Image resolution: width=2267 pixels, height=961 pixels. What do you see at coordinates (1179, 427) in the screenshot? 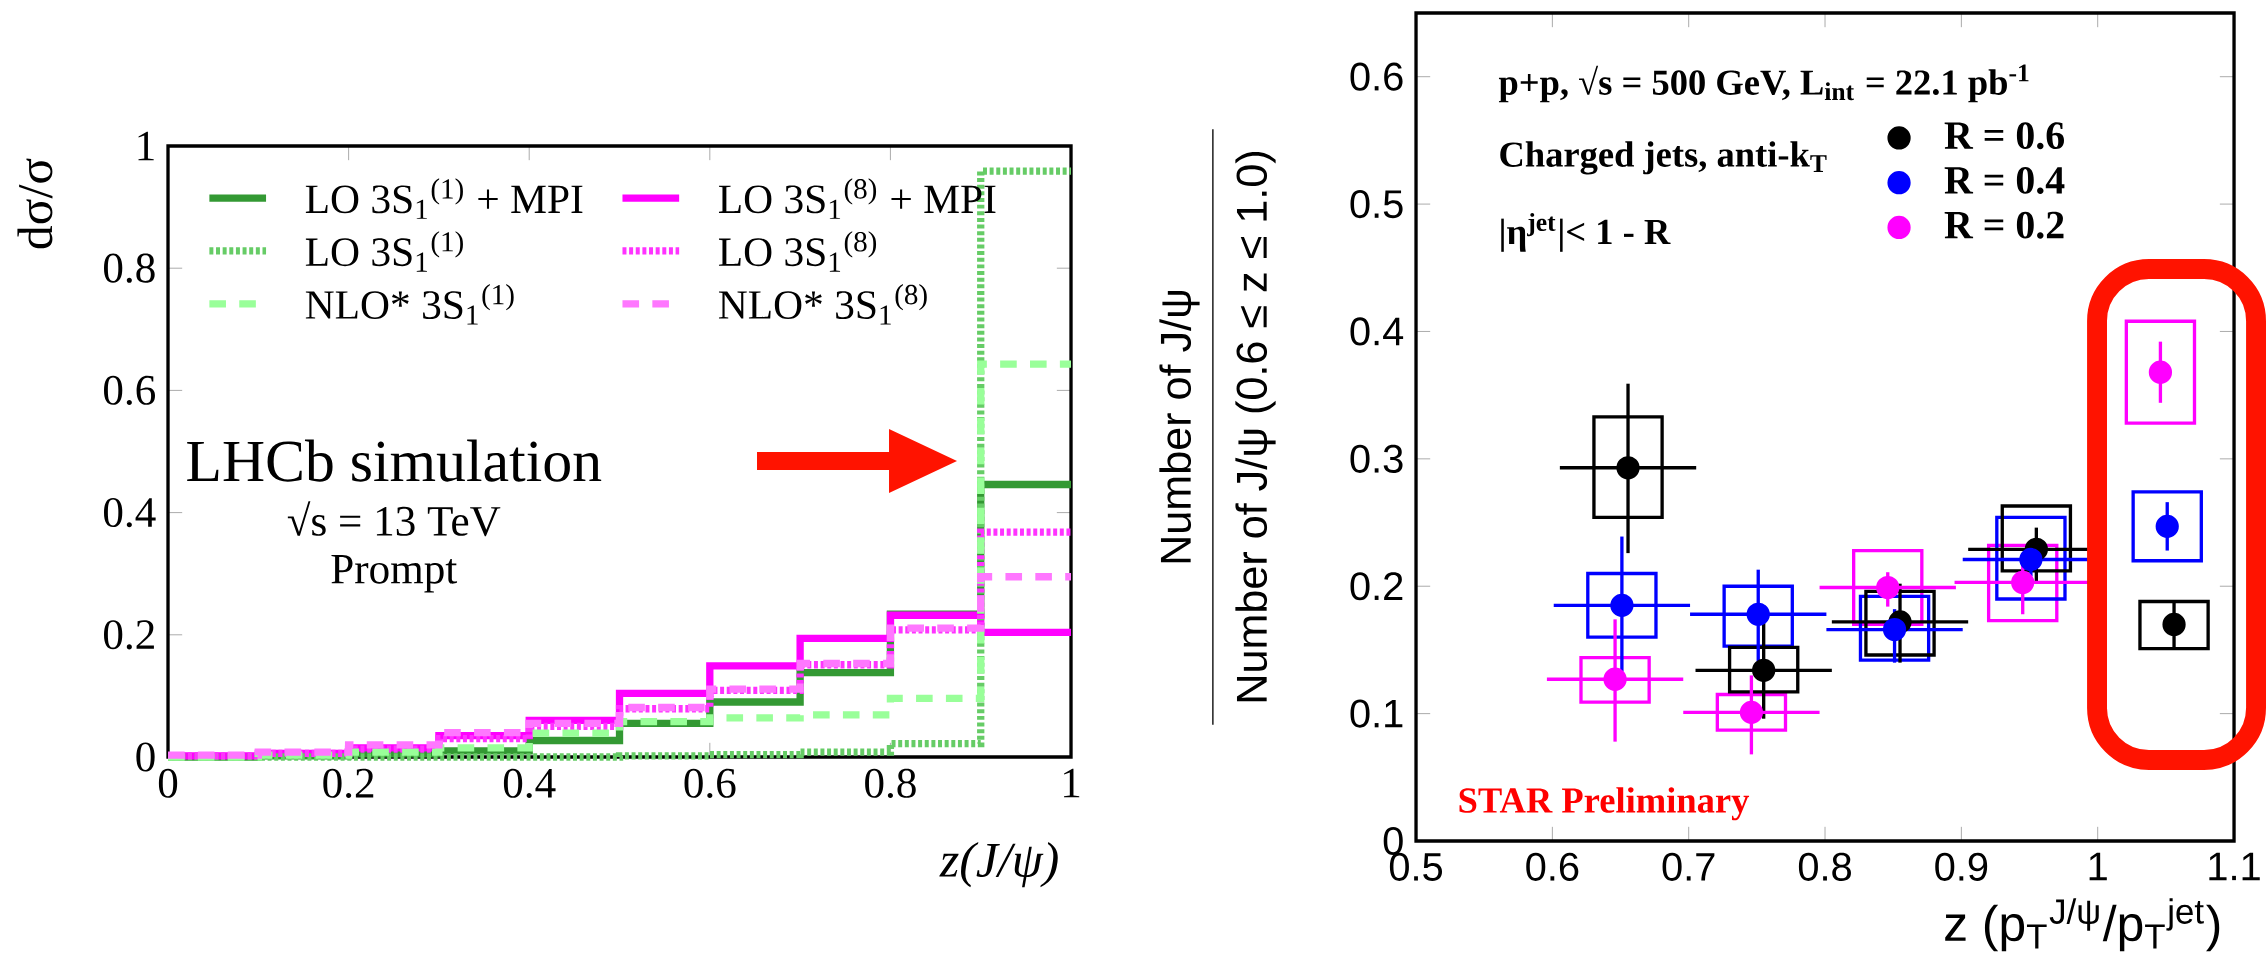
I see `text: Number of J/ψ` at bounding box center [1179, 427].